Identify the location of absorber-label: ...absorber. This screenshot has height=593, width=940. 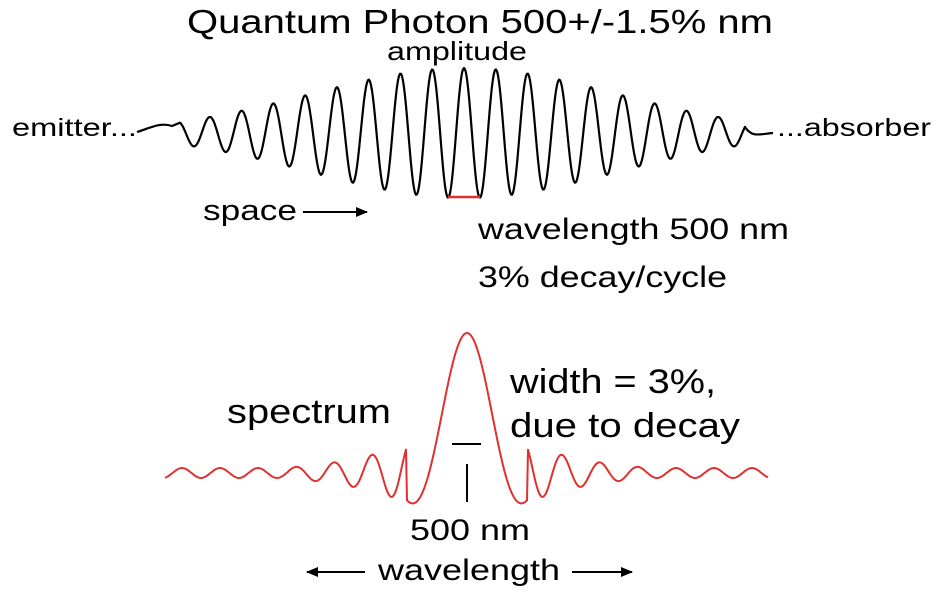
(854, 128).